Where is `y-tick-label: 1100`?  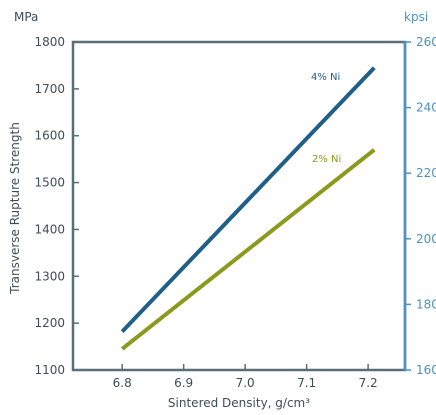
y-tick-label: 1100 is located at coordinates (49, 370).